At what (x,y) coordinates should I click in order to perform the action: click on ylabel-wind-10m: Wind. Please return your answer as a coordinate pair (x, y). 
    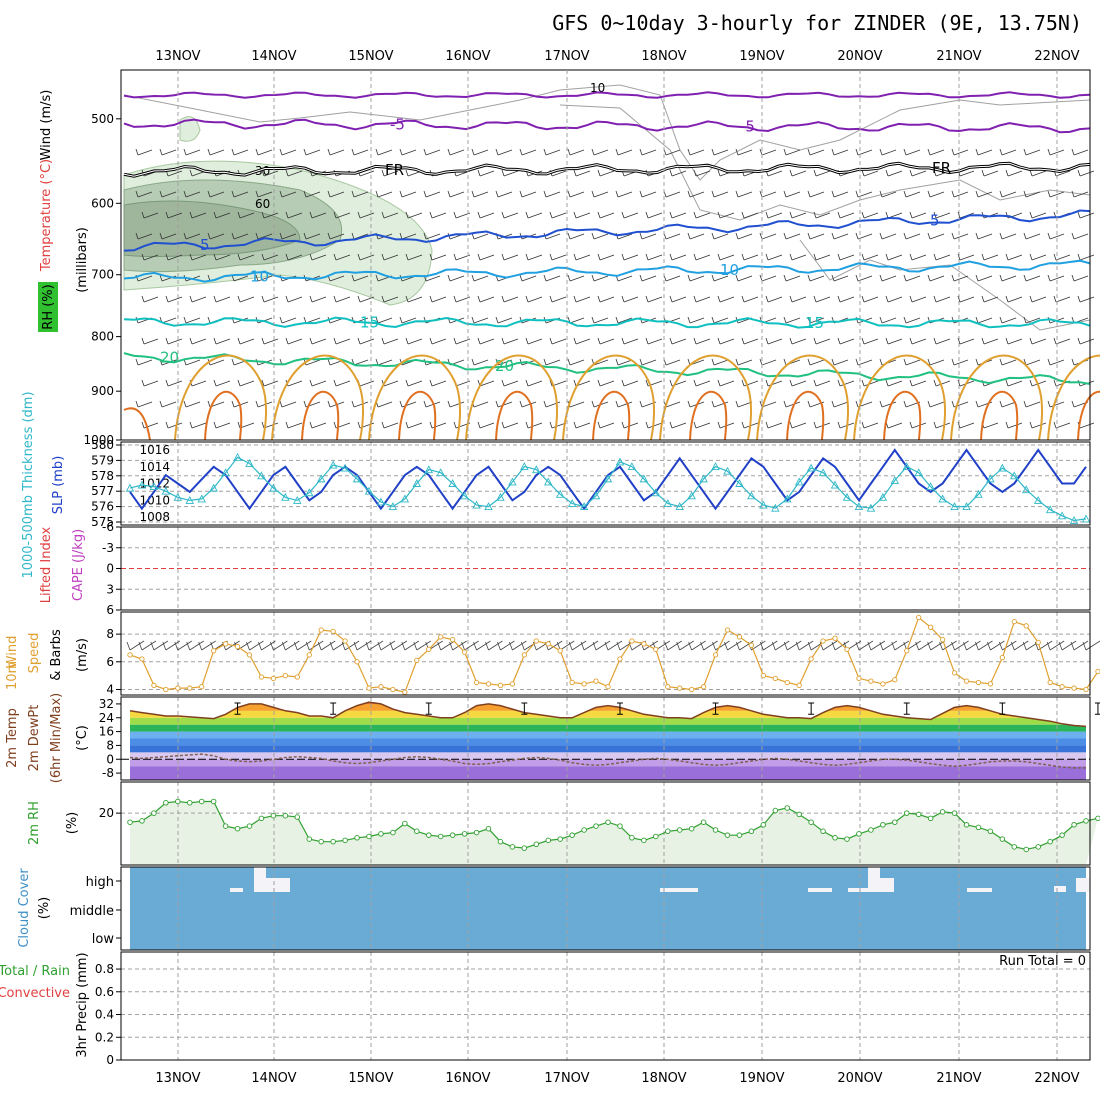
    Looking at the image, I should click on (12, 652).